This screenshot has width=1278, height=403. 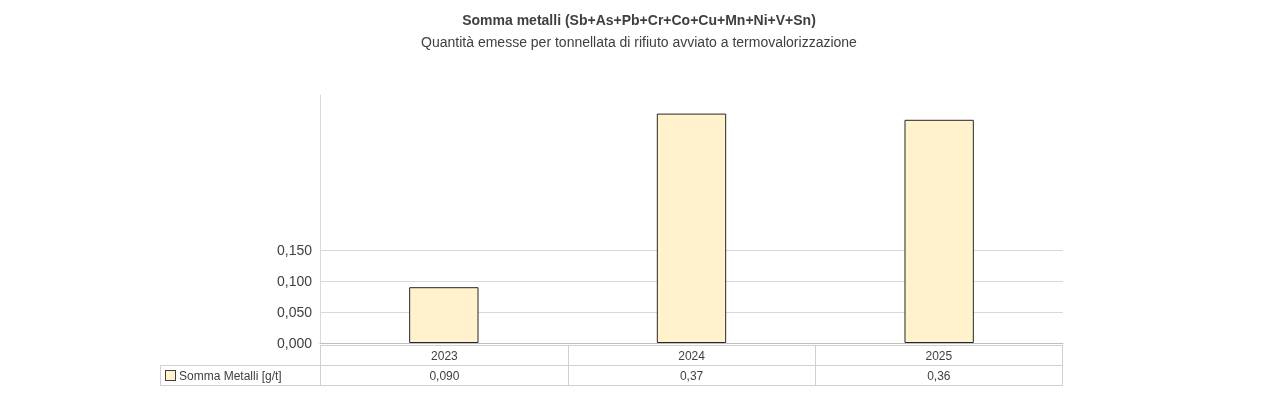 What do you see at coordinates (639, 20) in the screenshot?
I see `chart-title: Somma metalli (Sb+As+Pb+Cr+Co+Cu+Mn+Ni+V+Sn)` at bounding box center [639, 20].